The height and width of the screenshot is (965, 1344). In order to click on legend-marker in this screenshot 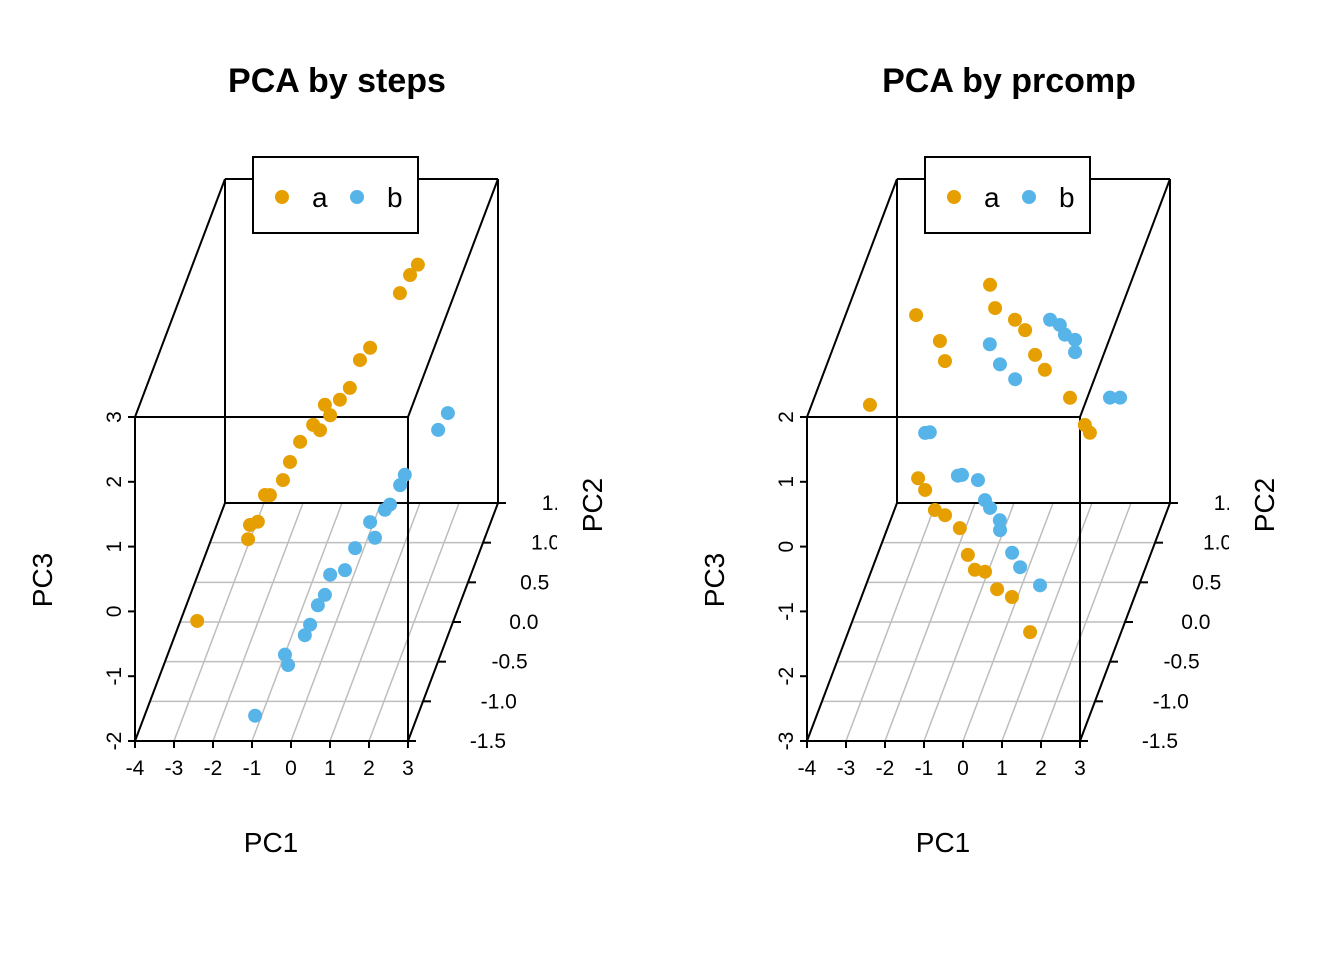, I will do `click(1029, 197)`.